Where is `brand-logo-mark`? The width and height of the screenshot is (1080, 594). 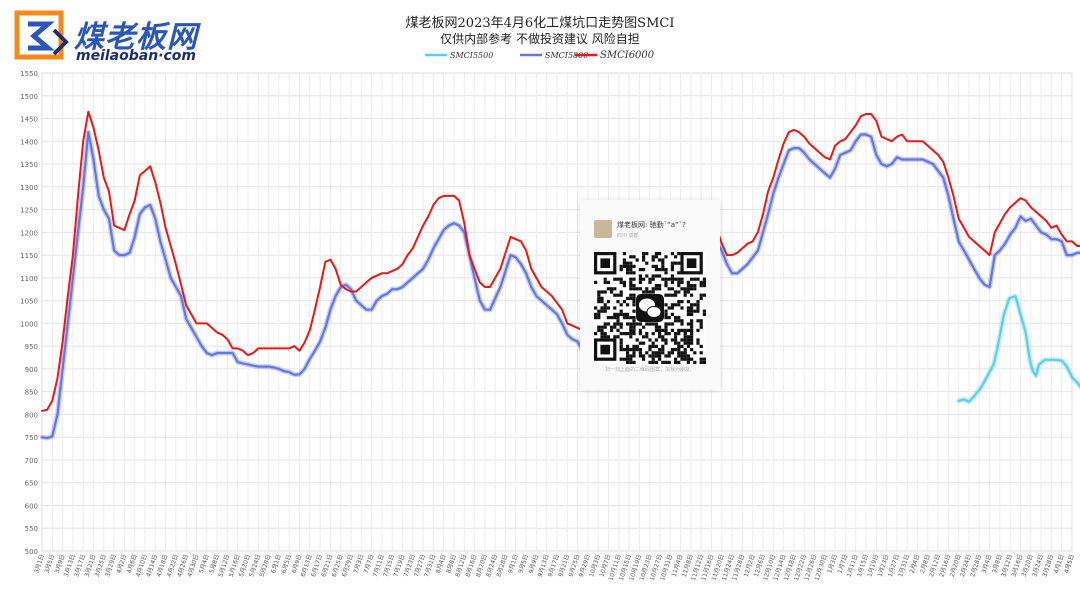
brand-logo-mark is located at coordinates (41, 35).